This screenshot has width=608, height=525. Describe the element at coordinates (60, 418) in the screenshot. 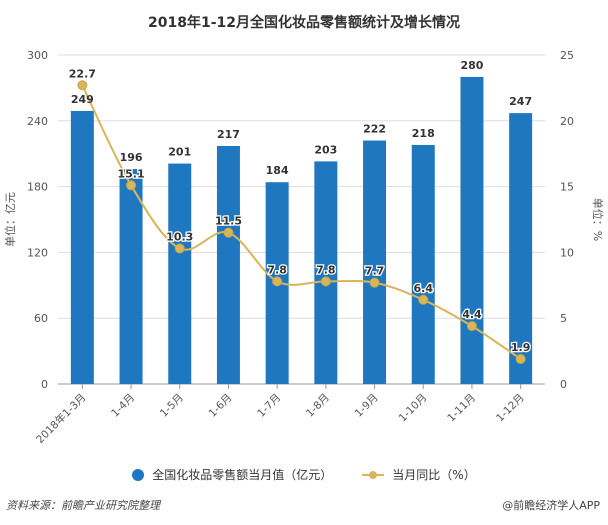

I see `x-tick-label: 2018年1-3月` at that location.